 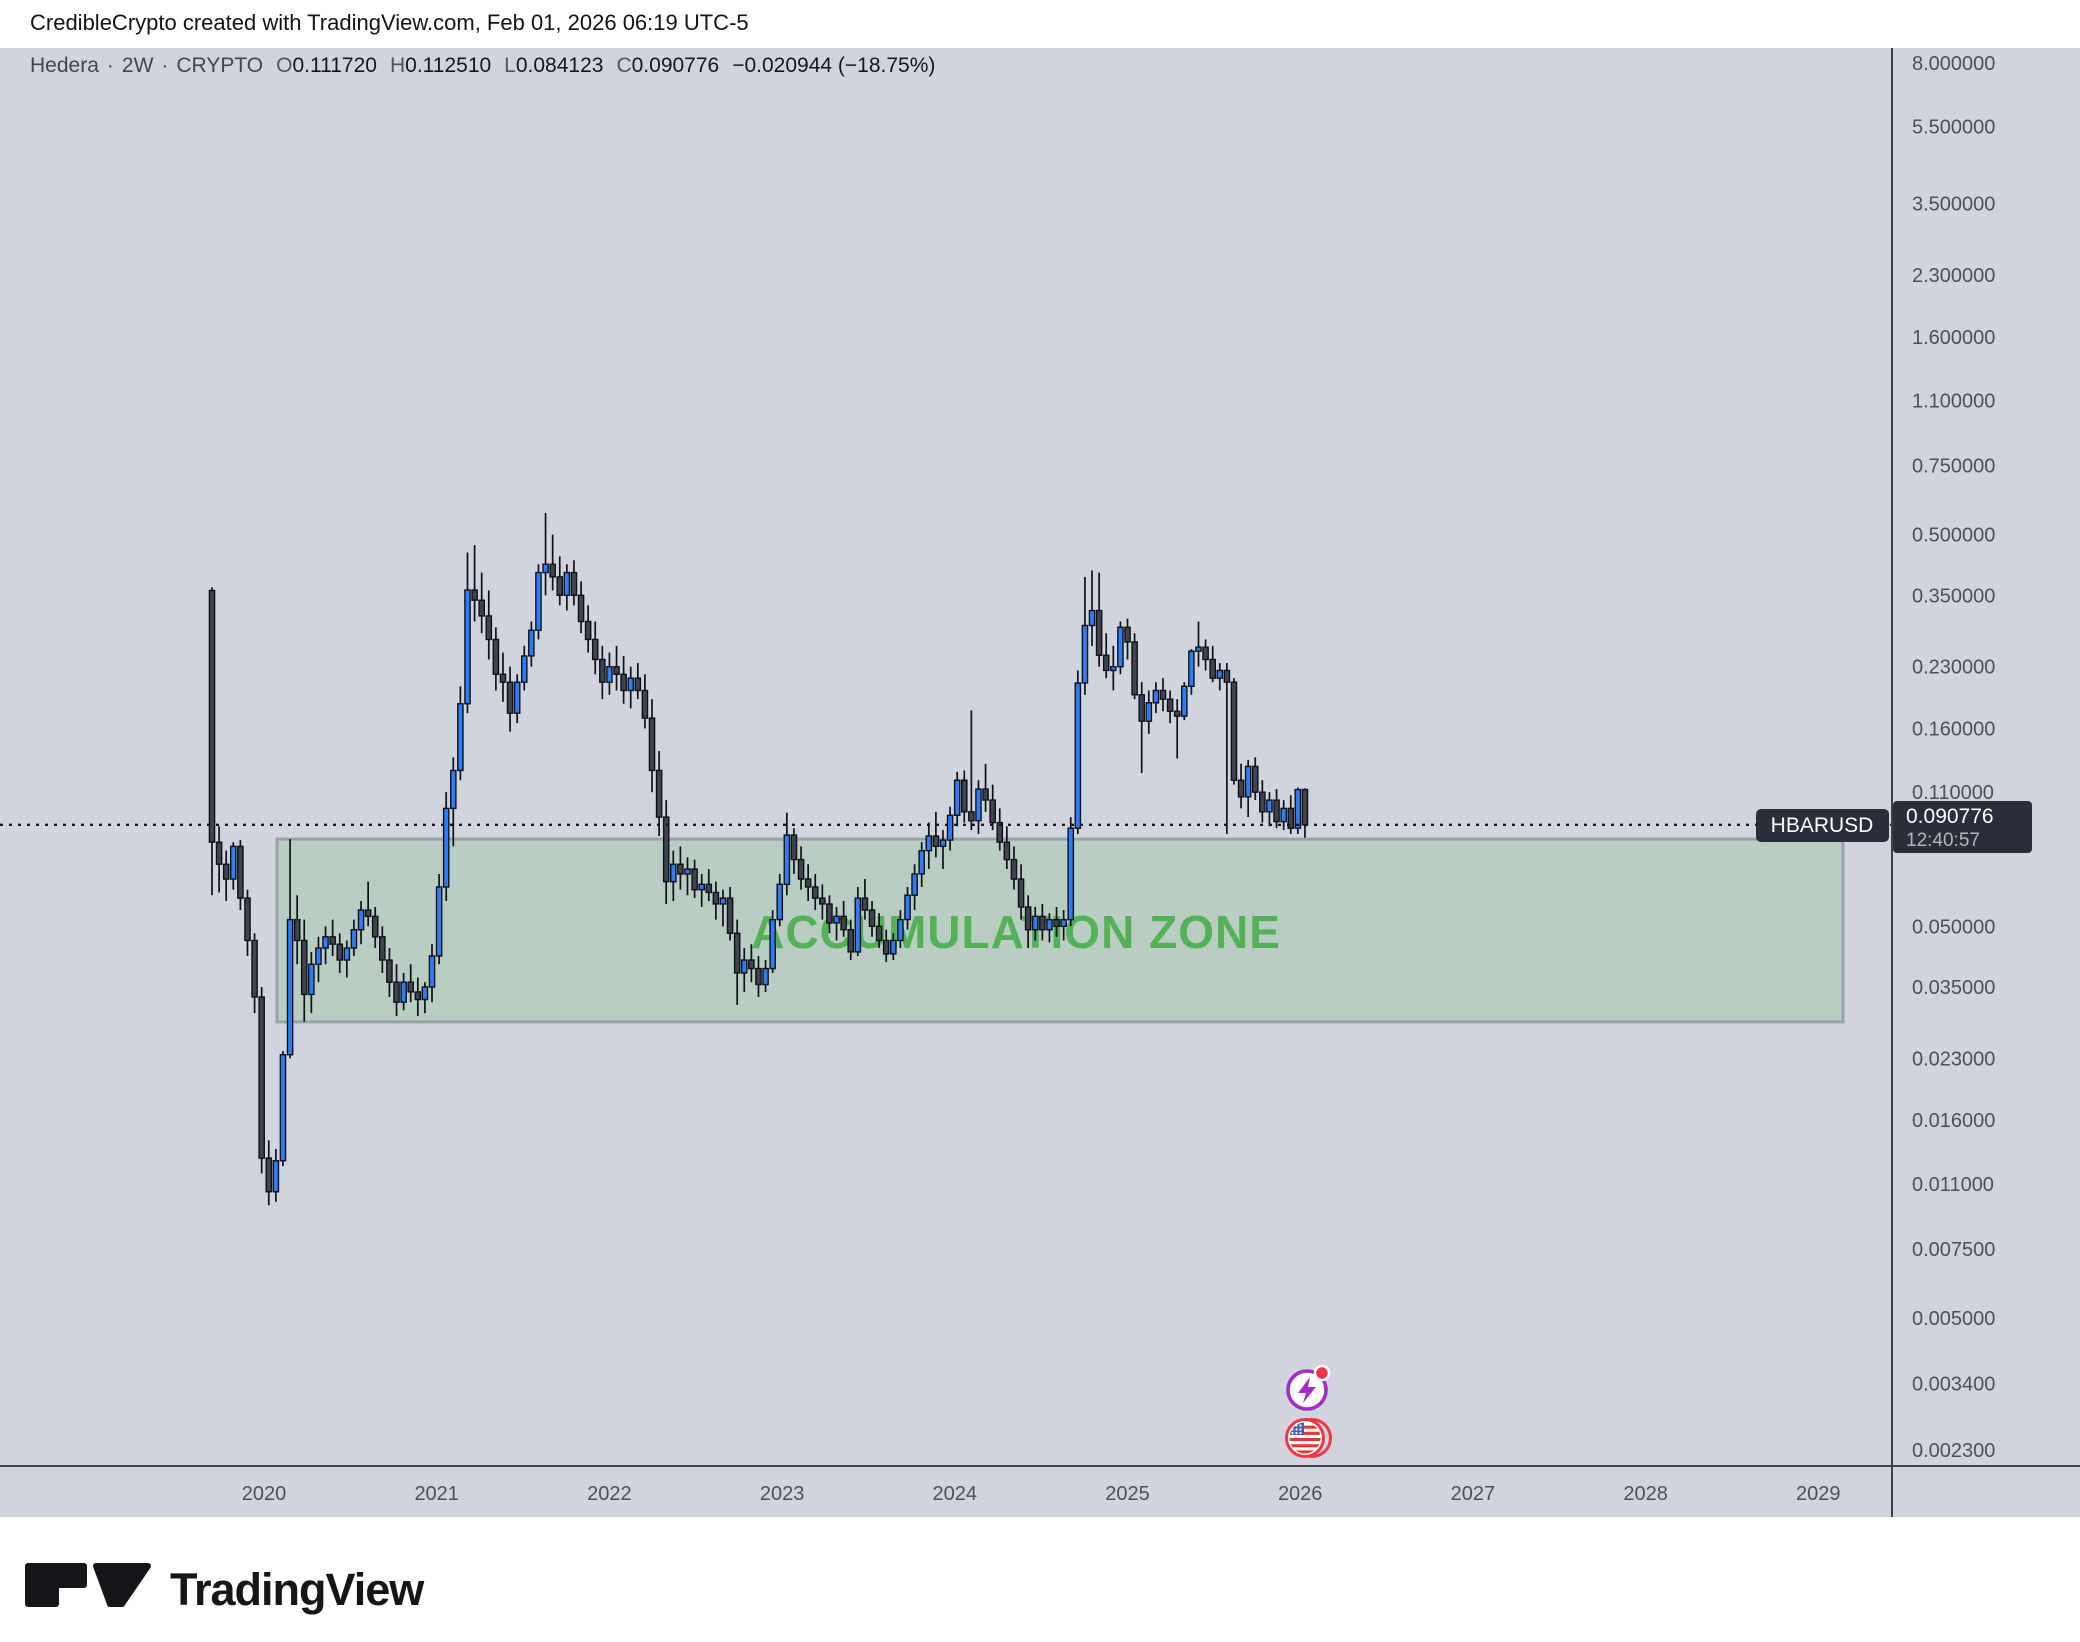 I want to click on us-flag-economic-calendar-icon, so click(x=1308, y=1438).